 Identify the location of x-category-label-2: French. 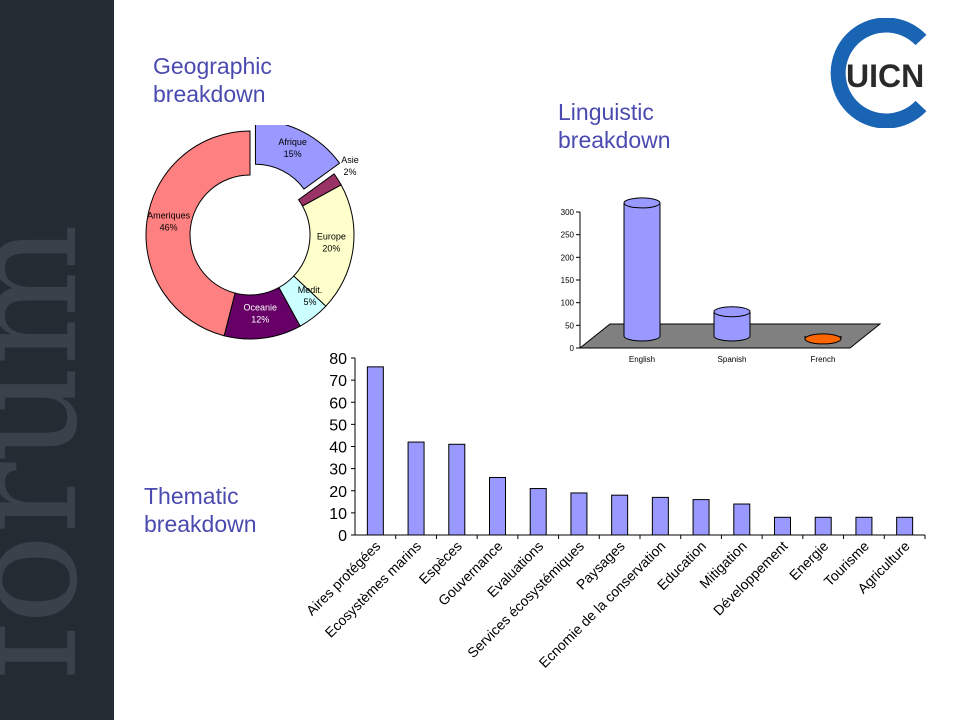
(823, 359).